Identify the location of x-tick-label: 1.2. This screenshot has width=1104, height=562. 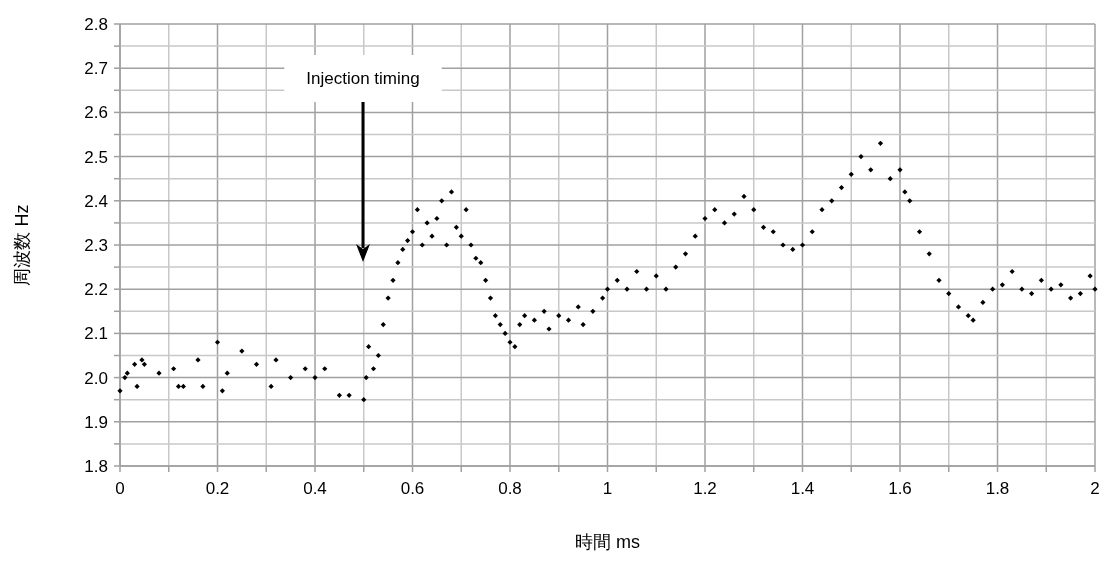
(705, 488).